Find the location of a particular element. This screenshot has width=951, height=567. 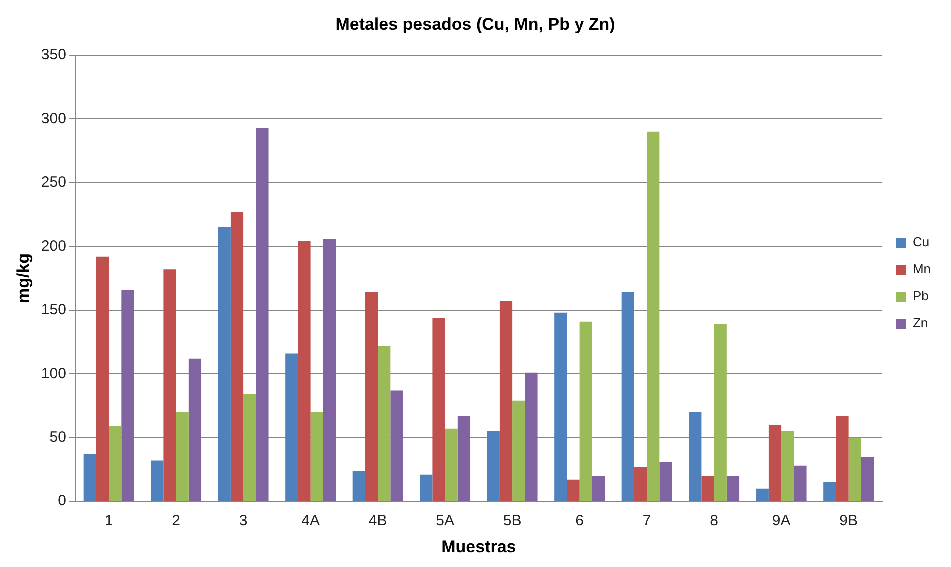

legend-label: Pb is located at coordinates (920, 296).